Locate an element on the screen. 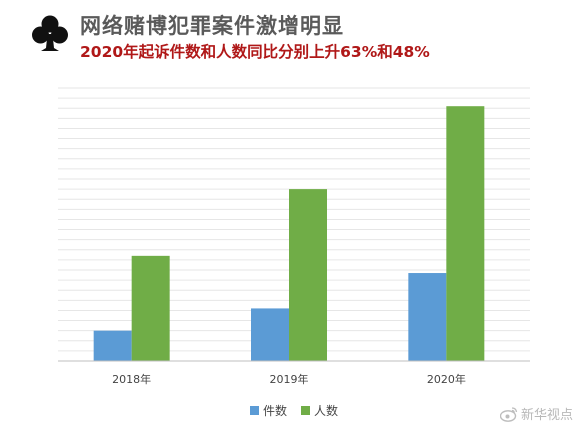  watermark: 新华视点 is located at coordinates (536, 413).